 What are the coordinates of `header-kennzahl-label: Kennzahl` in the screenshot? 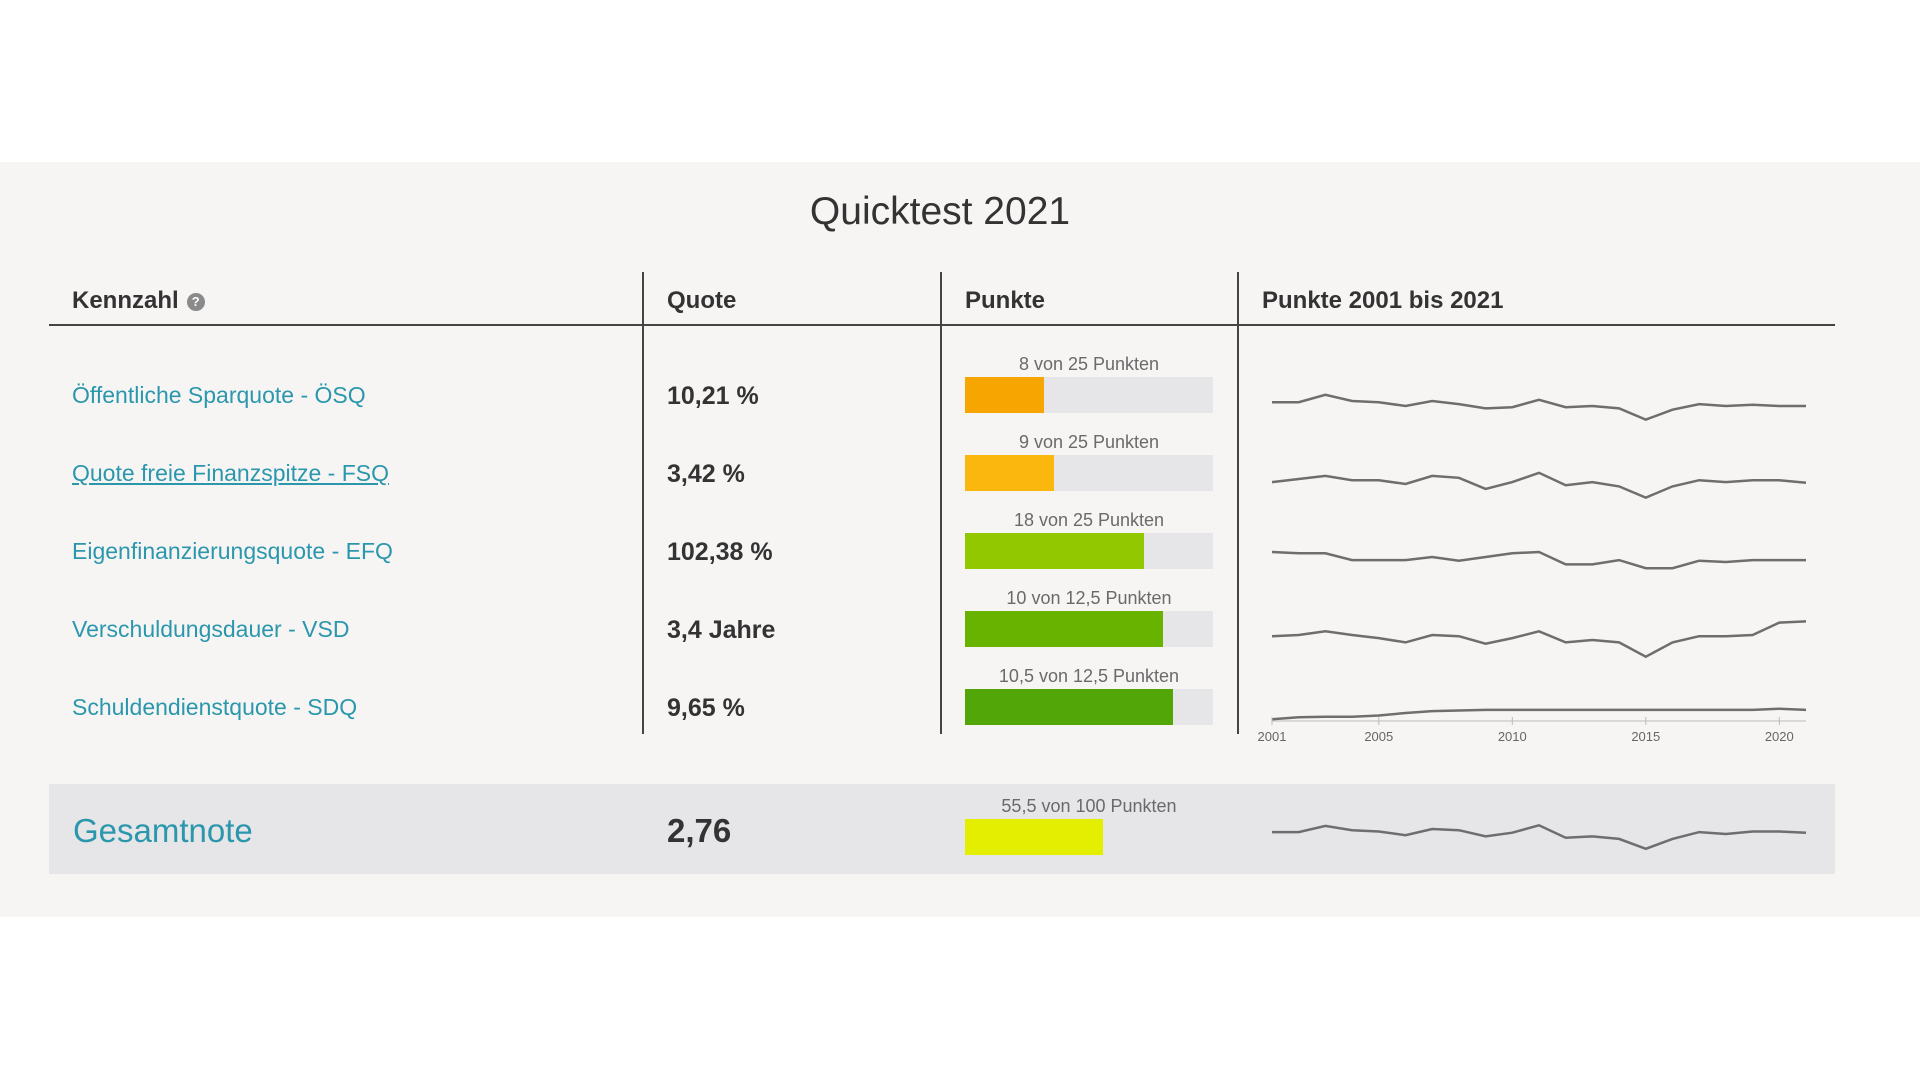 It's located at (125, 300).